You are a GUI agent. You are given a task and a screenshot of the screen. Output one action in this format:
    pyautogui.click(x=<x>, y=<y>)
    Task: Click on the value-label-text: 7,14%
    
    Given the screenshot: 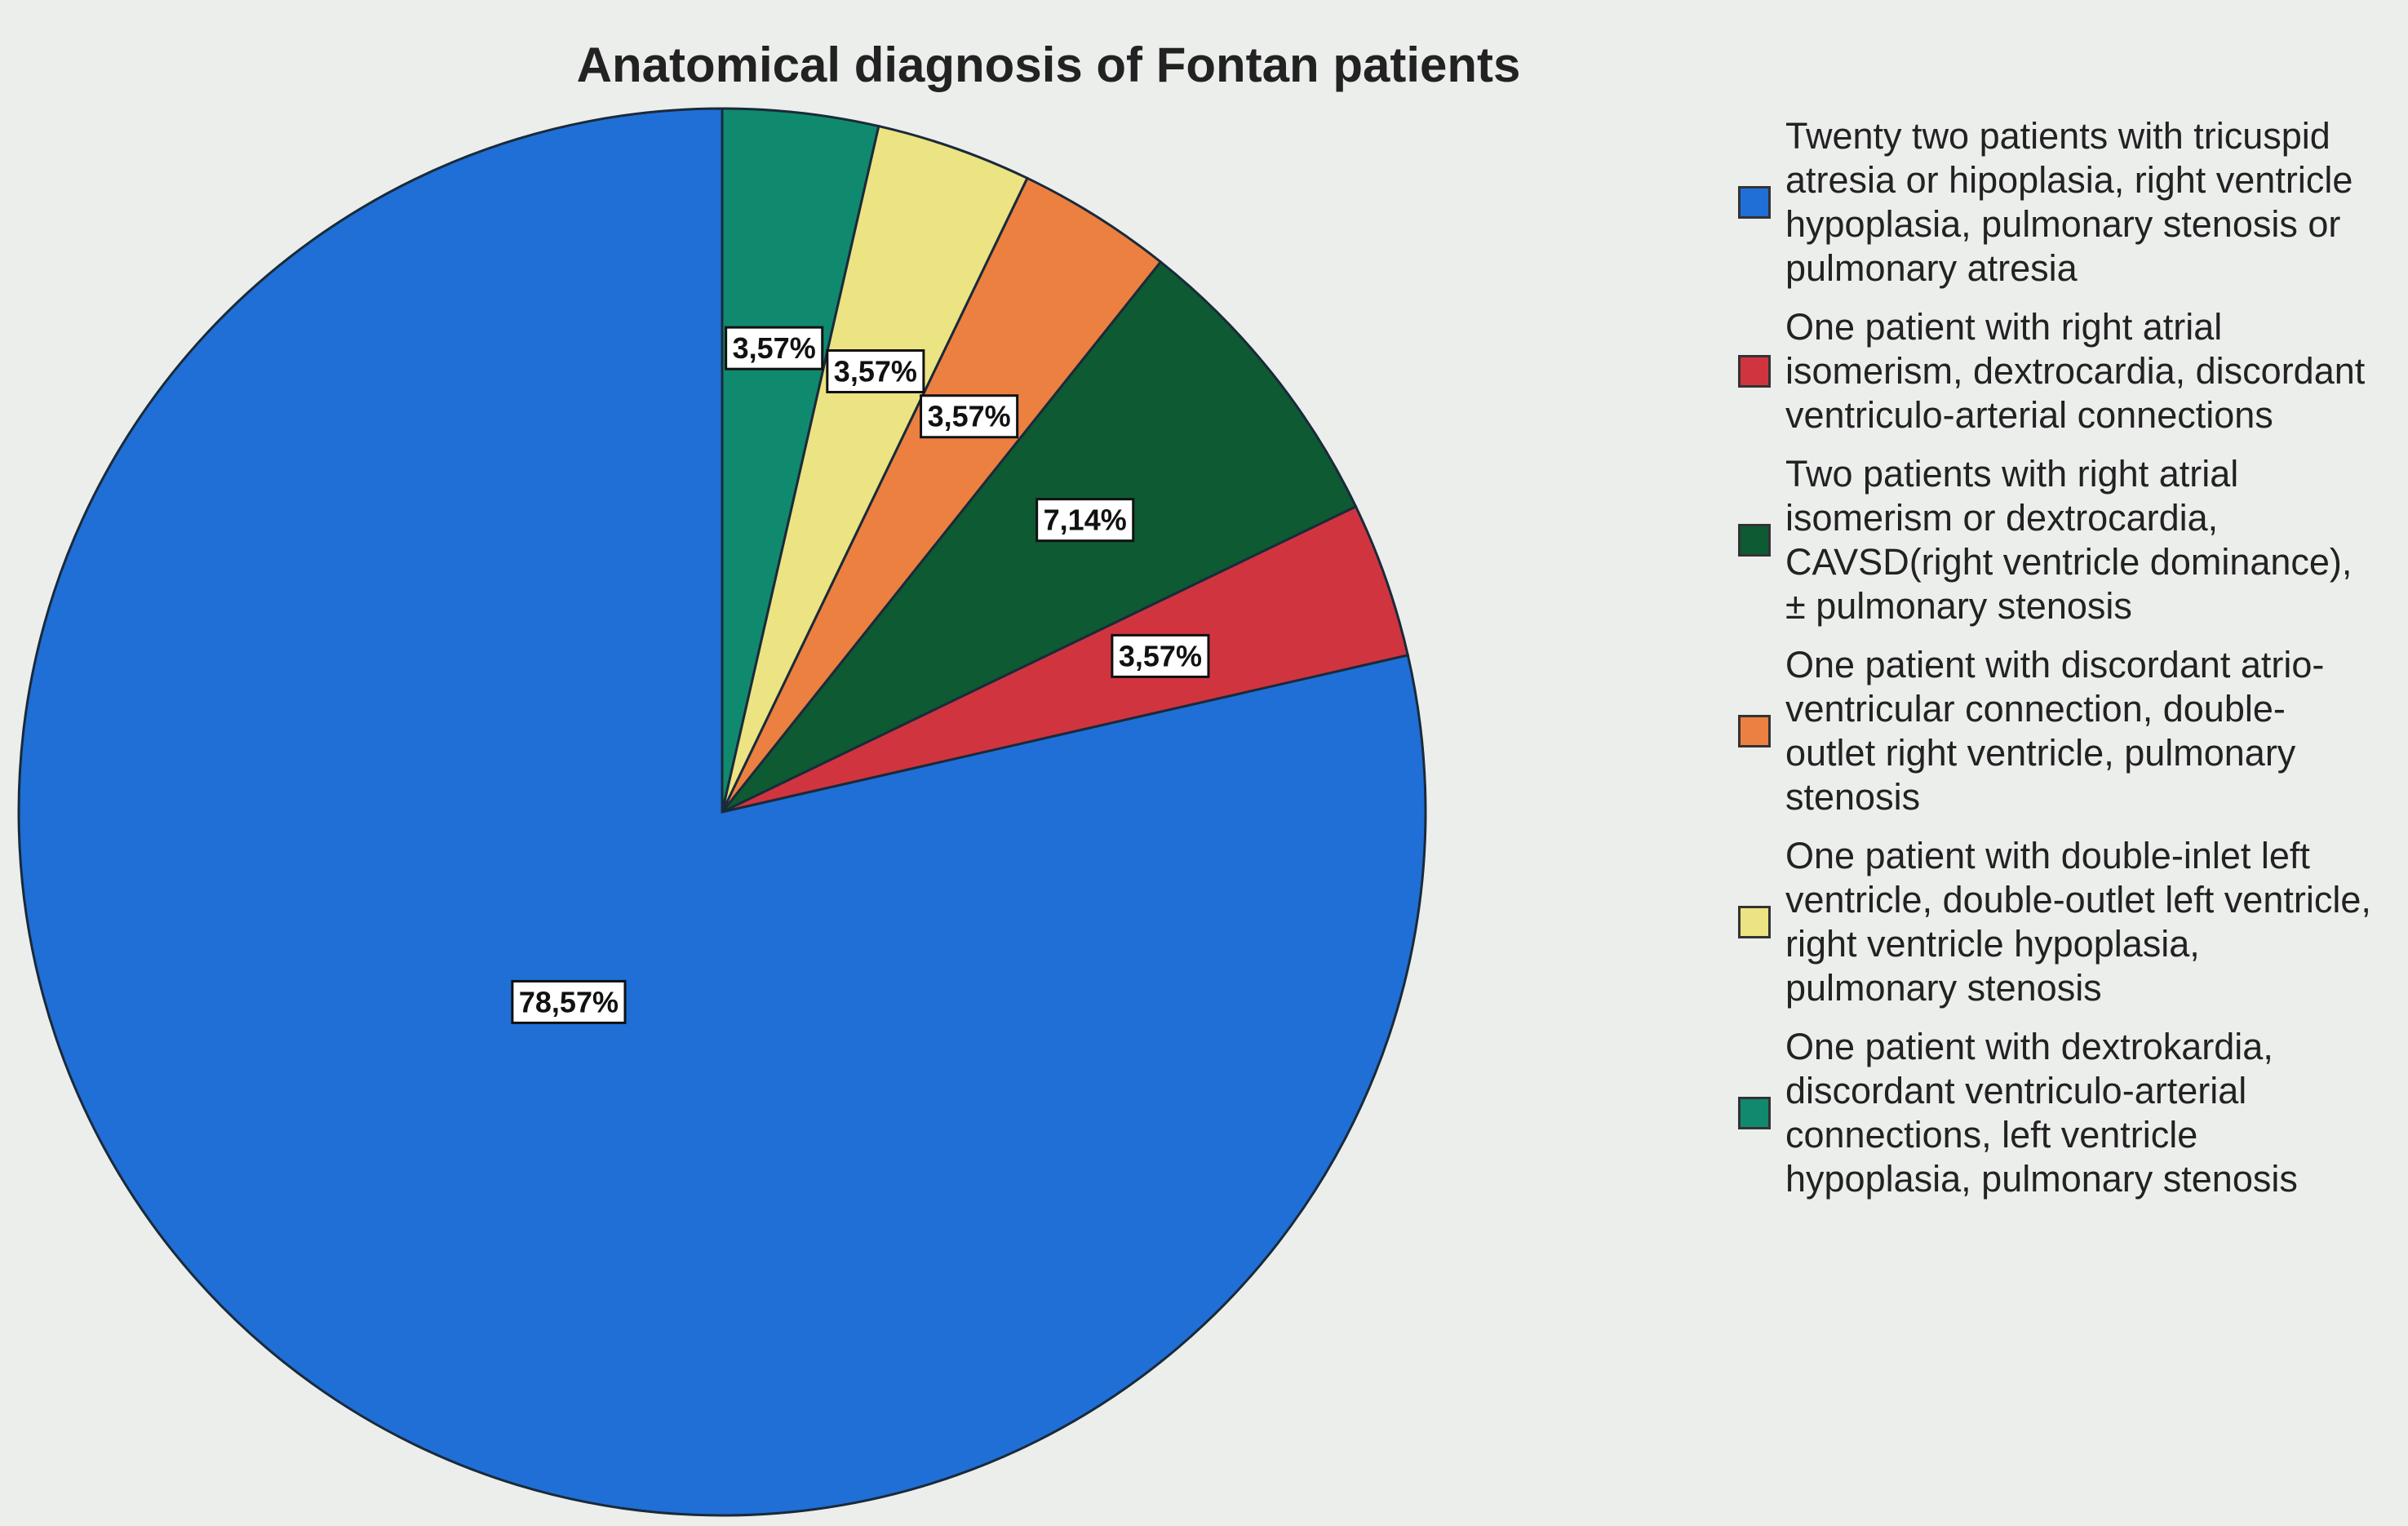 What is the action you would take?
    pyautogui.click(x=1085, y=520)
    